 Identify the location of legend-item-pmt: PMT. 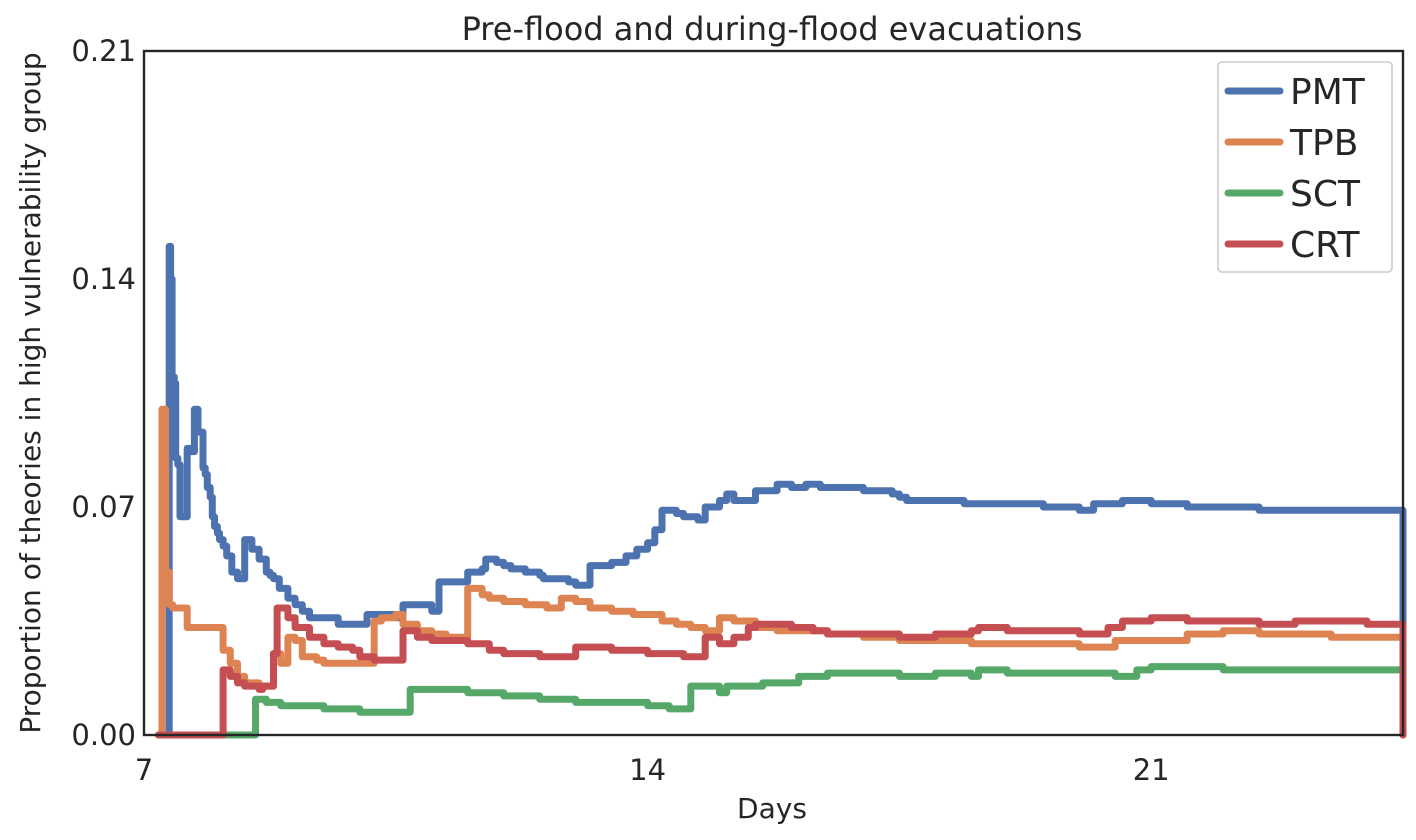
(1295, 92).